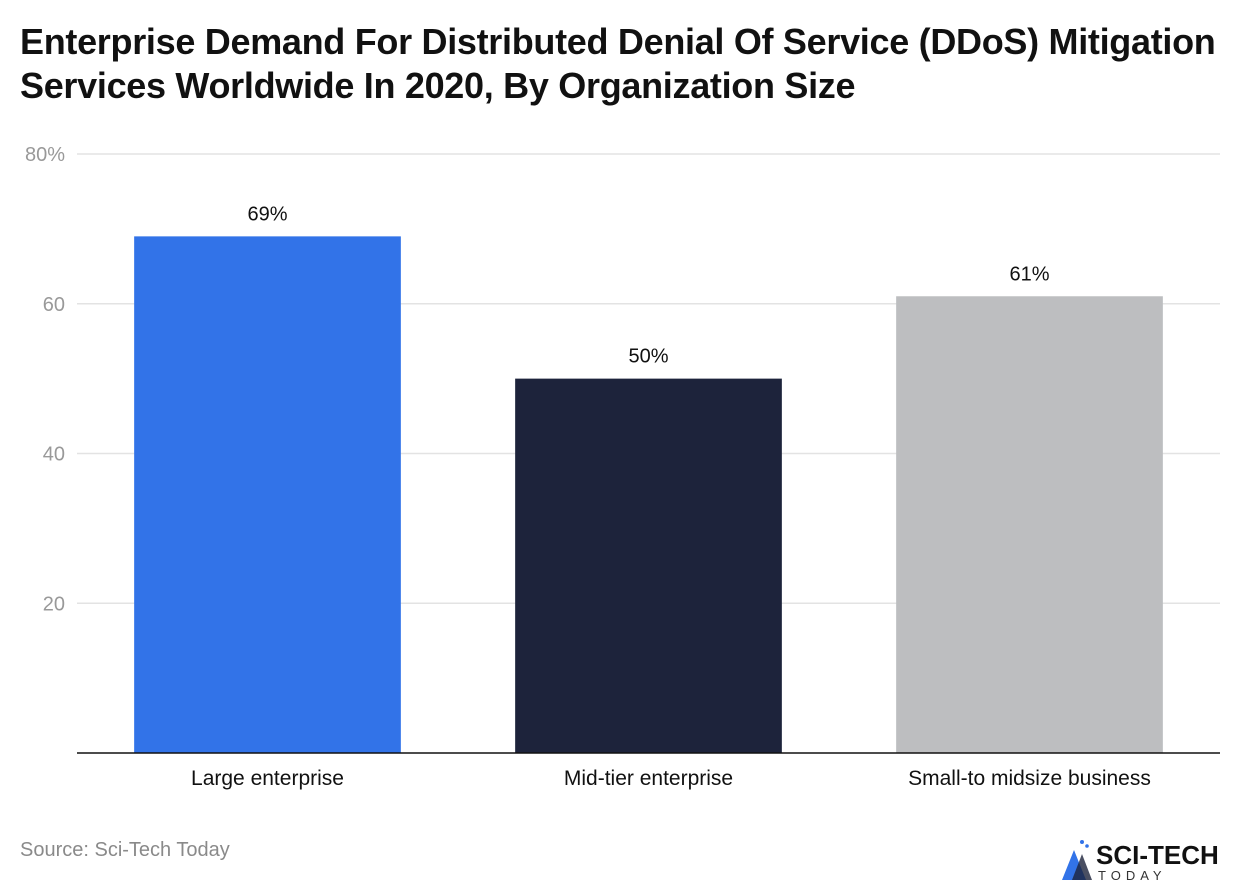 This screenshot has width=1240, height=884. I want to click on x-tick-label: Mid-tier enterprise, so click(648, 778).